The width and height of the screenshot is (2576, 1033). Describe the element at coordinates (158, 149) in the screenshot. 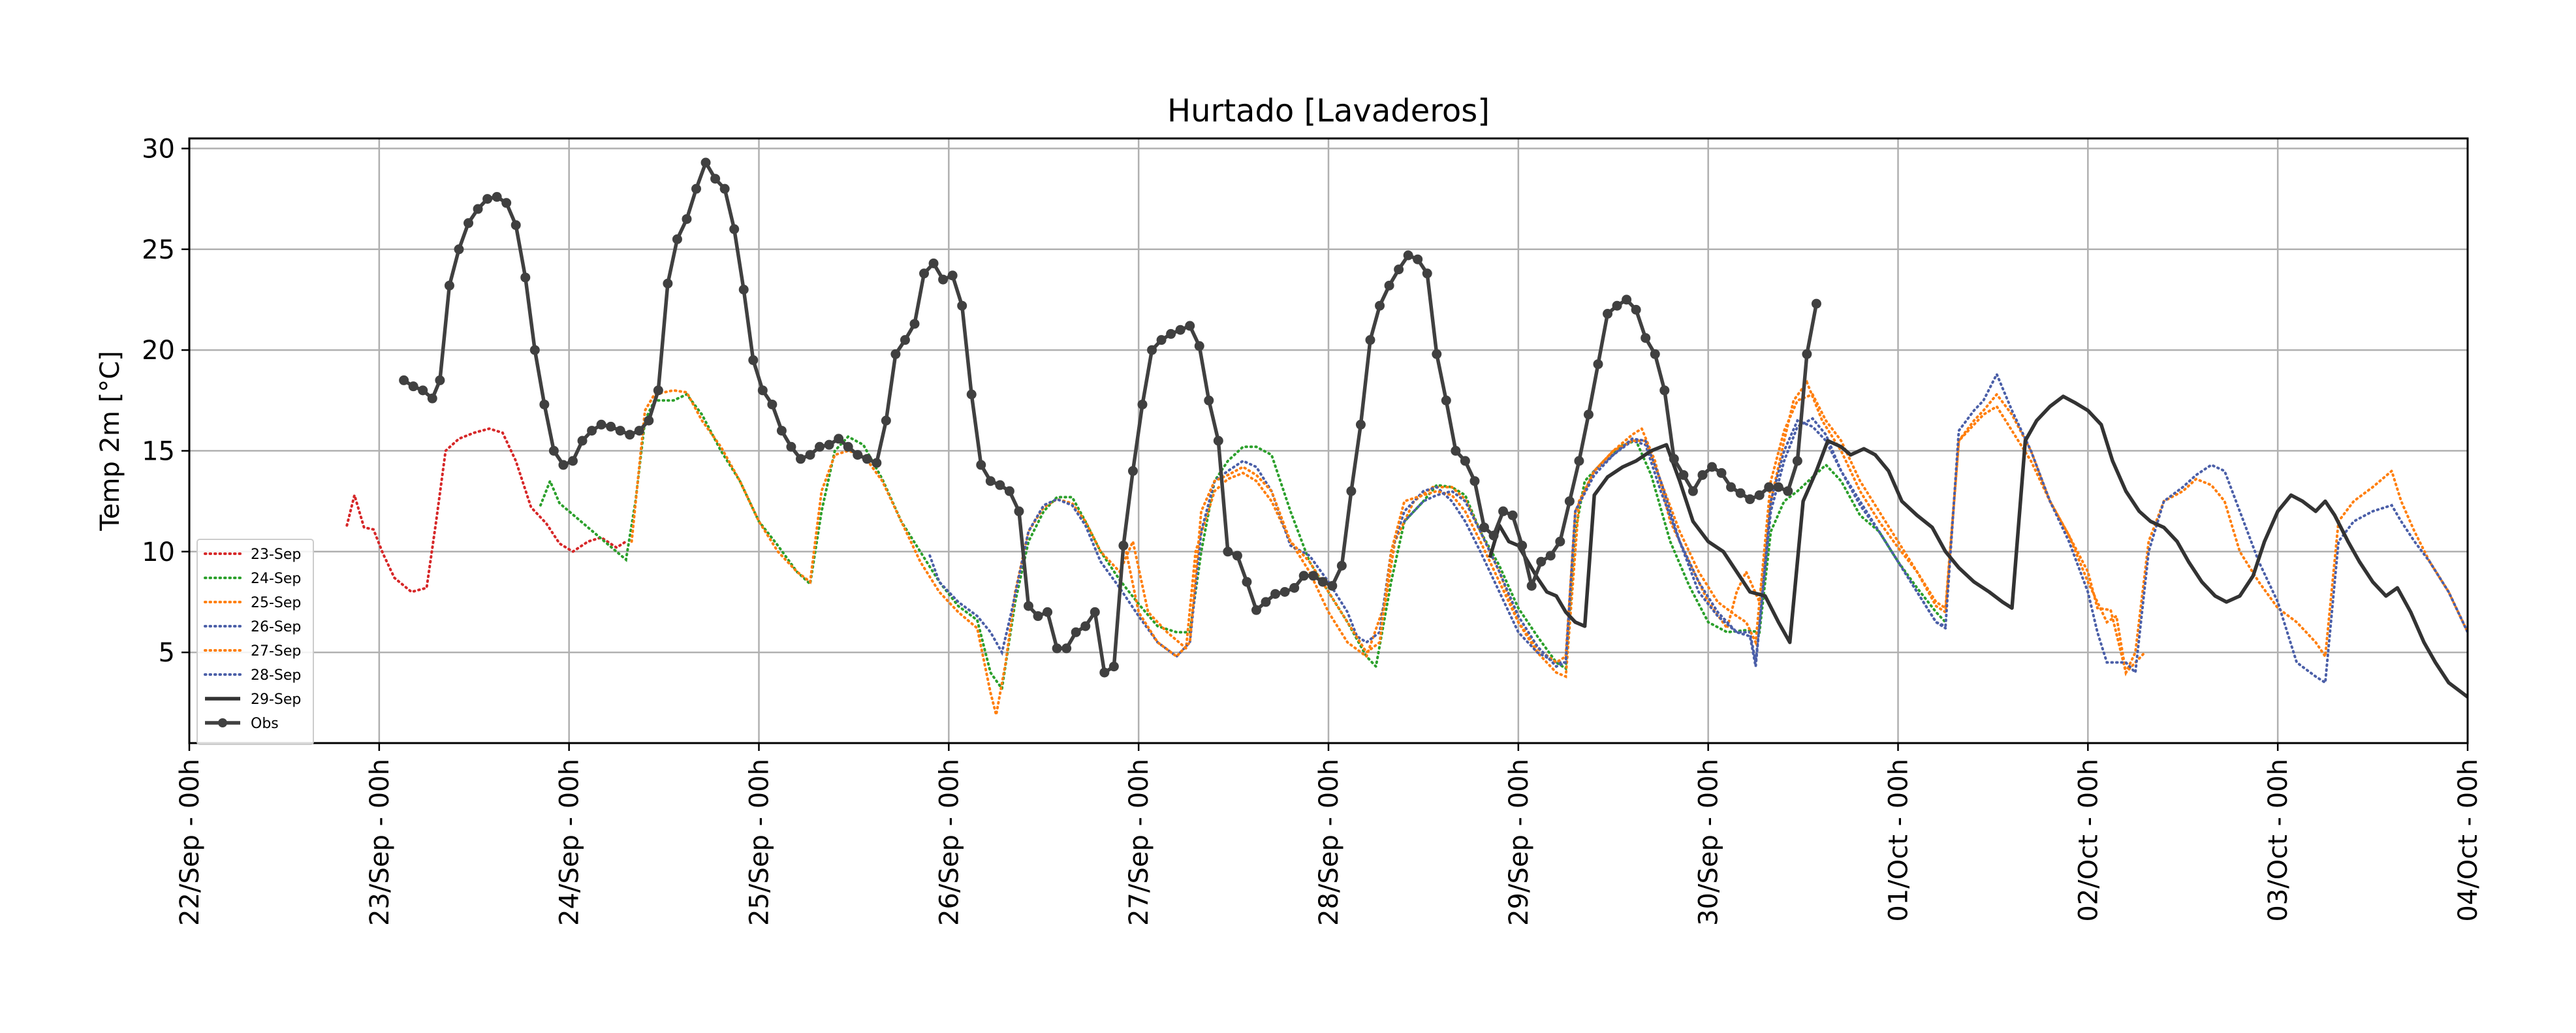

I see `y-tick-label: 30` at that location.